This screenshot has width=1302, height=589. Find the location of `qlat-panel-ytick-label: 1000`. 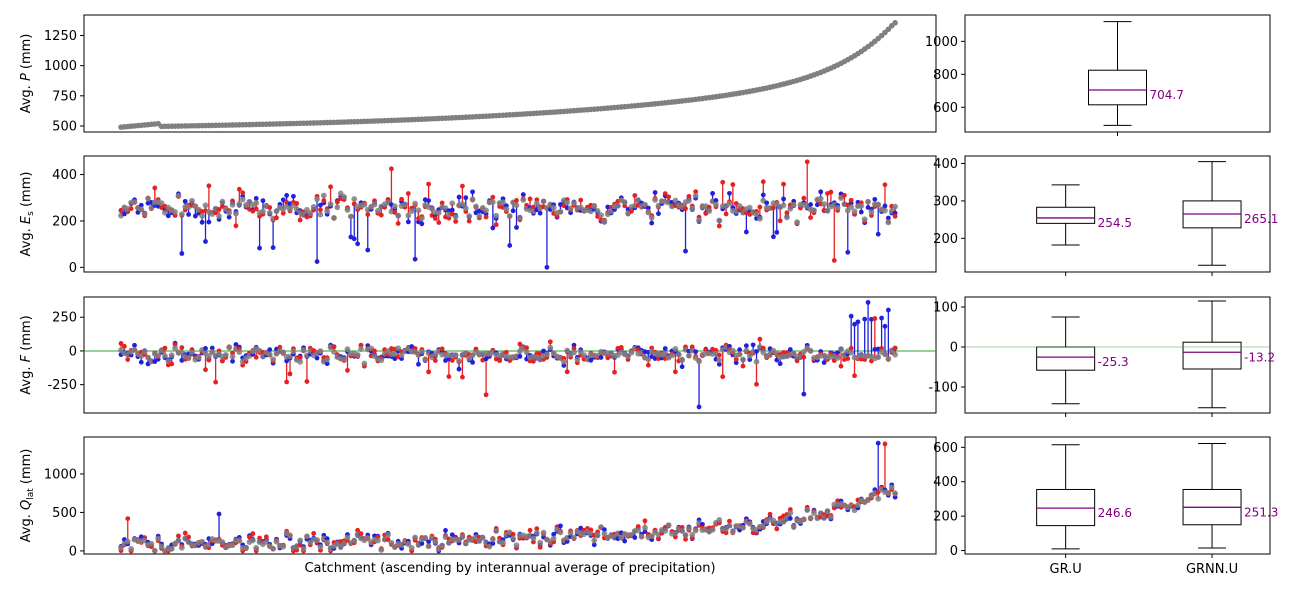

qlat-panel-ytick-label: 1000 is located at coordinates (60, 474).